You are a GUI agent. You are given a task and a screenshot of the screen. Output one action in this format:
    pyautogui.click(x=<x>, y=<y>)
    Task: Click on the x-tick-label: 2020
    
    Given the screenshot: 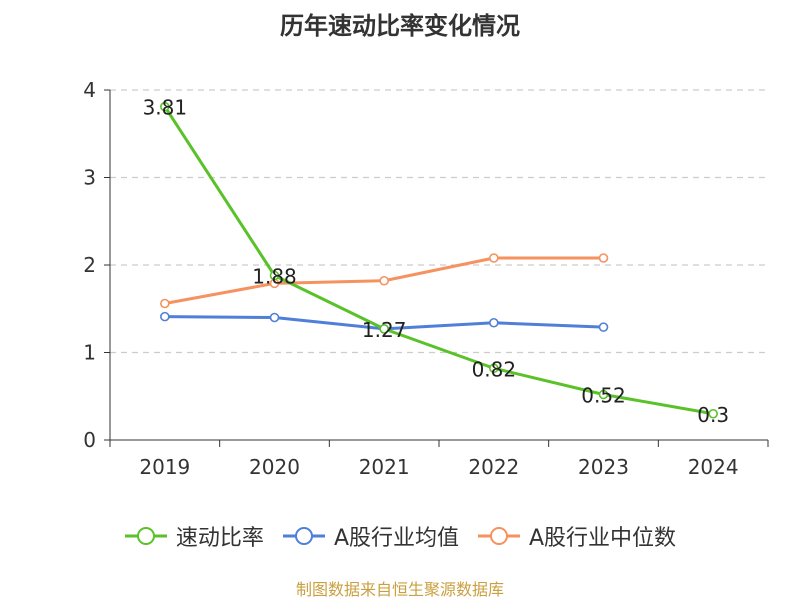 What is the action you would take?
    pyautogui.click(x=274, y=467)
    